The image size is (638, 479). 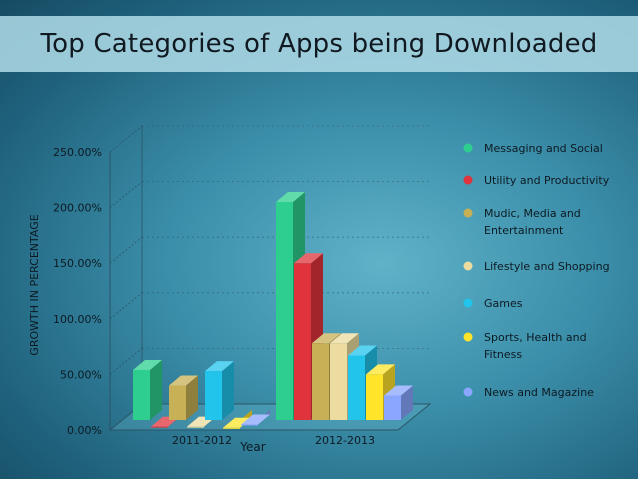 What do you see at coordinates (81, 374) in the screenshot?
I see `y-tick-label: 50.00%` at bounding box center [81, 374].